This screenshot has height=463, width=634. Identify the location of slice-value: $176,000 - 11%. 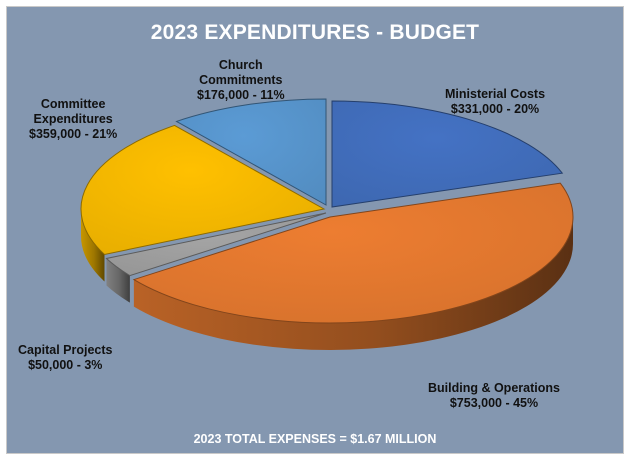
(241, 95).